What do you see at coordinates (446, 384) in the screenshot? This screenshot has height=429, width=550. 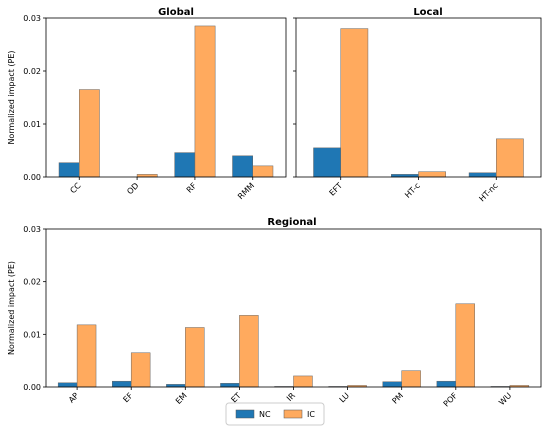 I see `bar-nc-pof` at bounding box center [446, 384].